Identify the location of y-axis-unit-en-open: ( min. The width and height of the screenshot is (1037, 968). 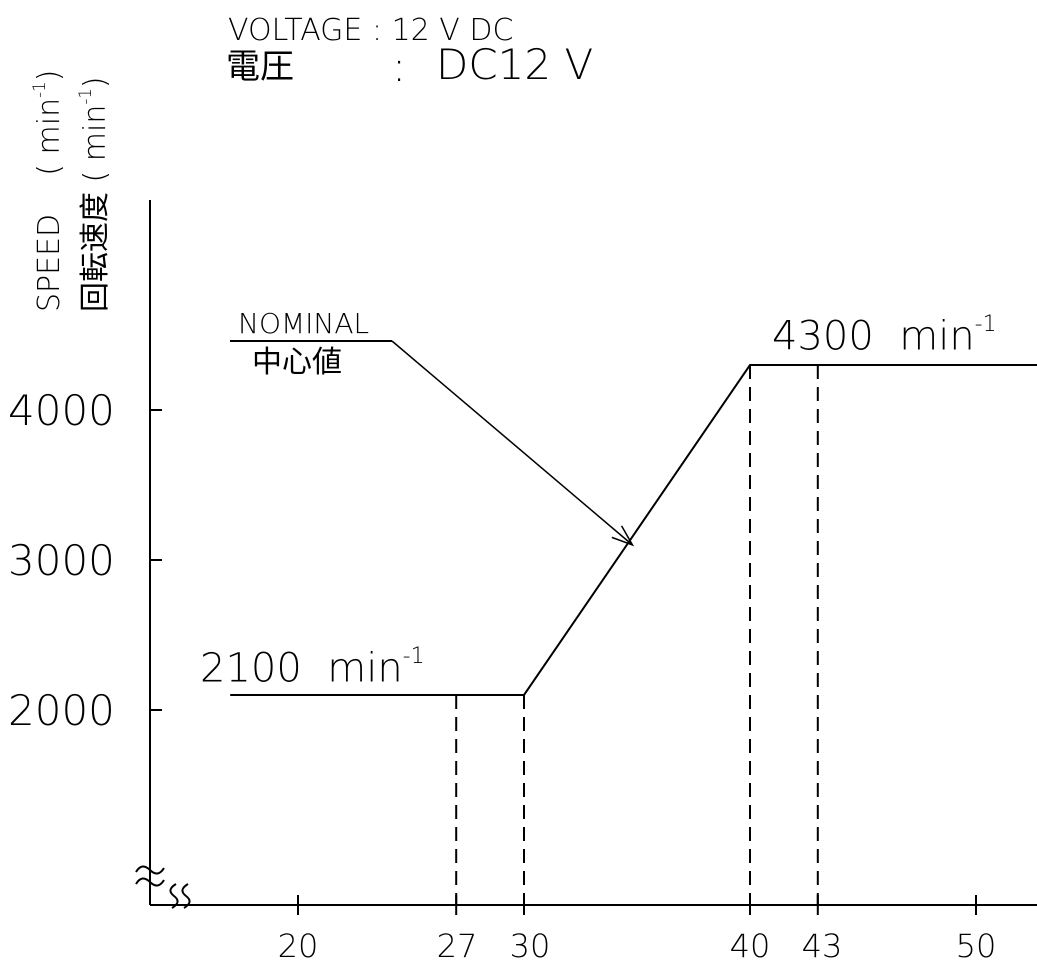
(50, 136).